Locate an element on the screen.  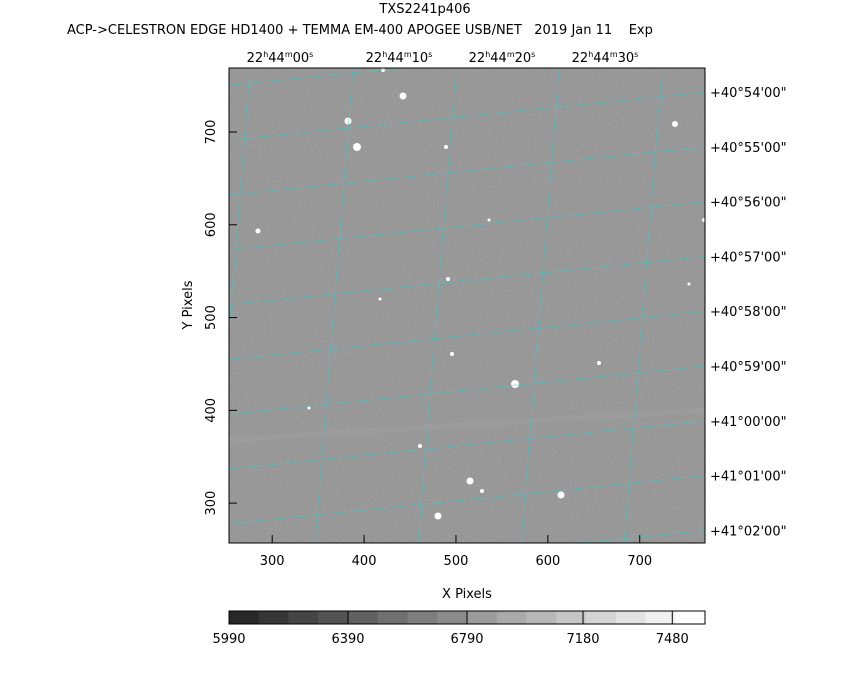
x-tick-label: 400 is located at coordinates (364, 561).